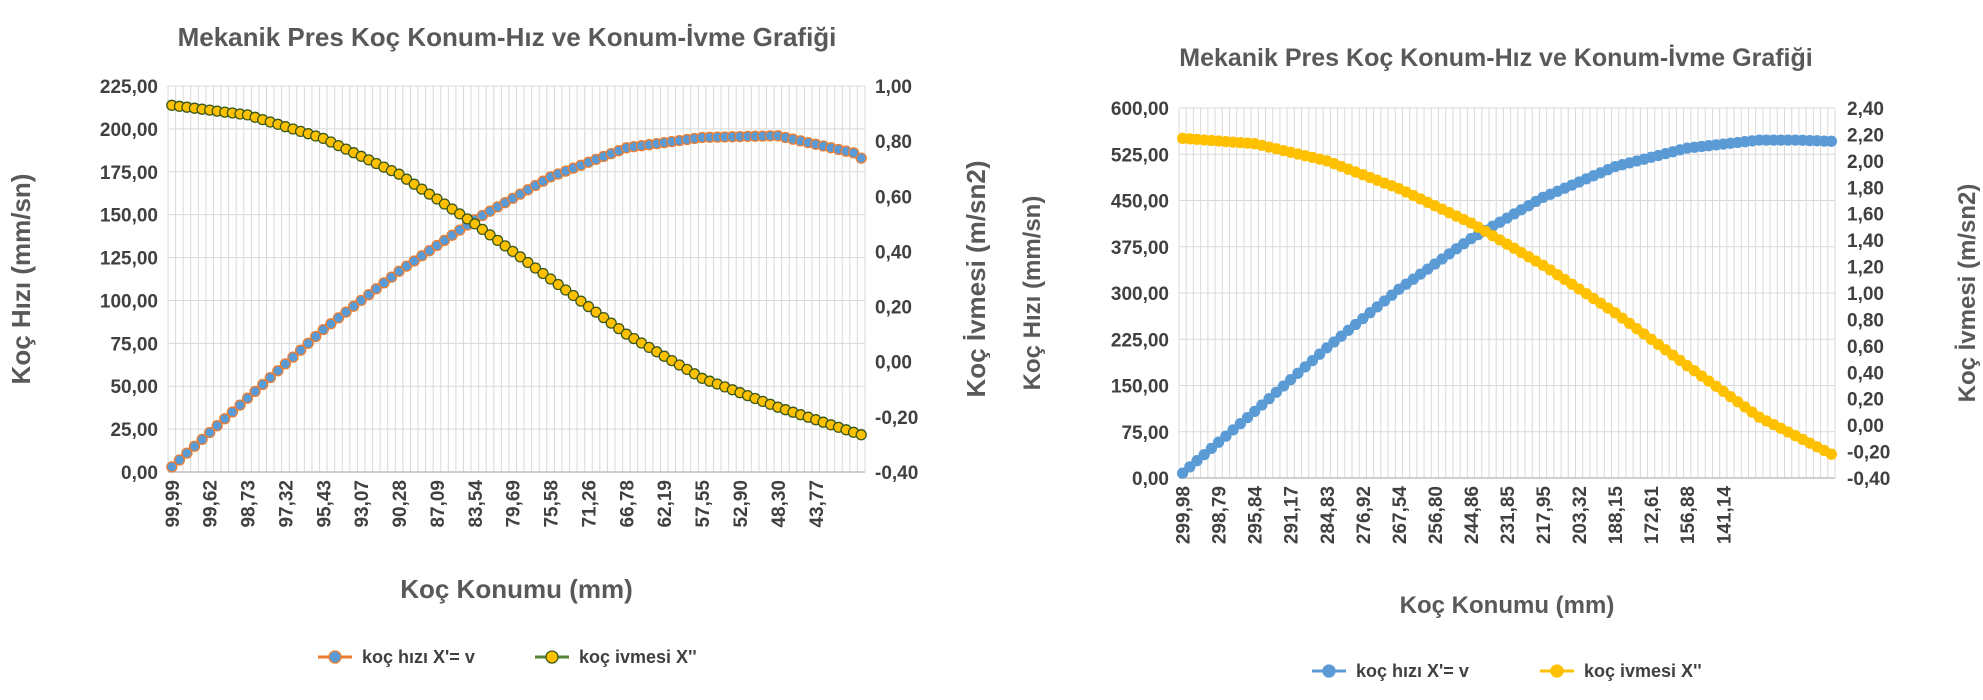  I want to click on y-tick-label: 75,00, so click(1145, 433).